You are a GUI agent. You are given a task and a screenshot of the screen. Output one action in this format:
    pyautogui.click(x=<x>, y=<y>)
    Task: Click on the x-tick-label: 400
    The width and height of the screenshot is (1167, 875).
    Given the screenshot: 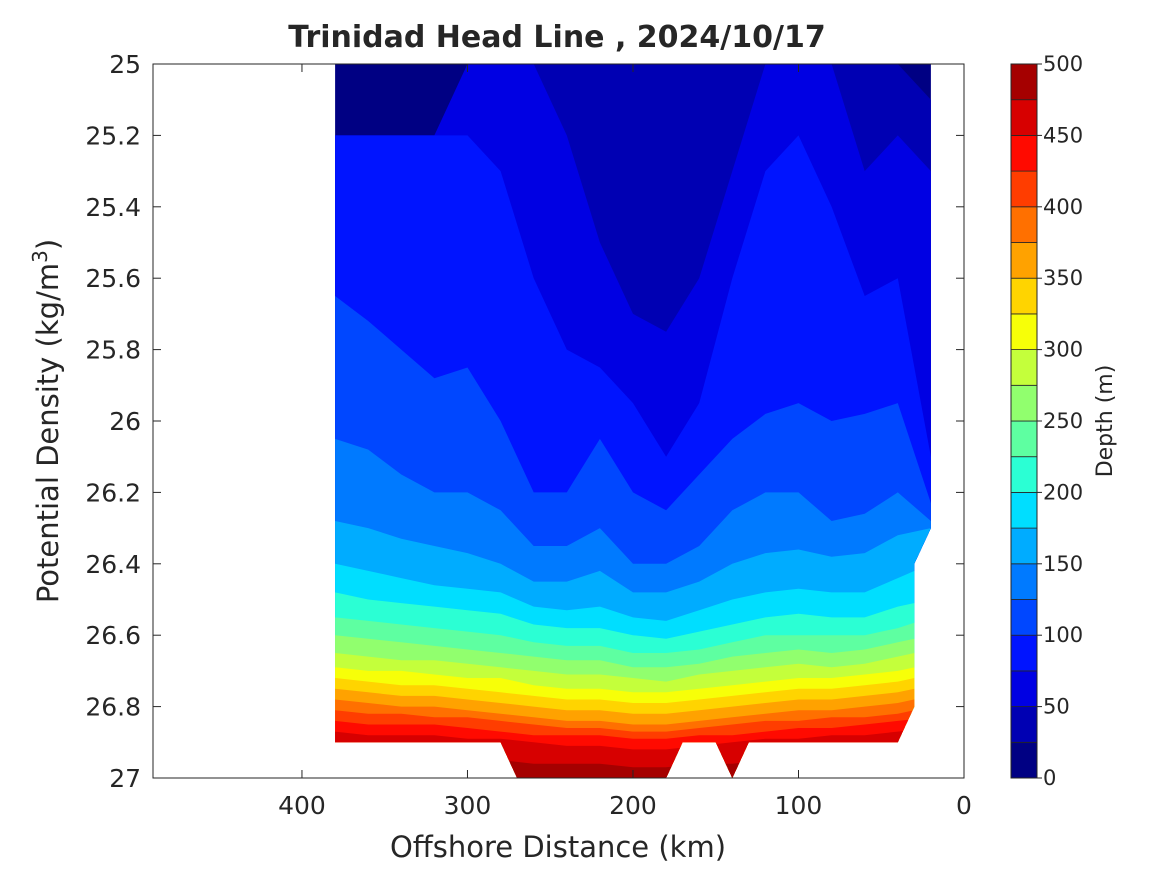 What is the action you would take?
    pyautogui.click(x=302, y=805)
    